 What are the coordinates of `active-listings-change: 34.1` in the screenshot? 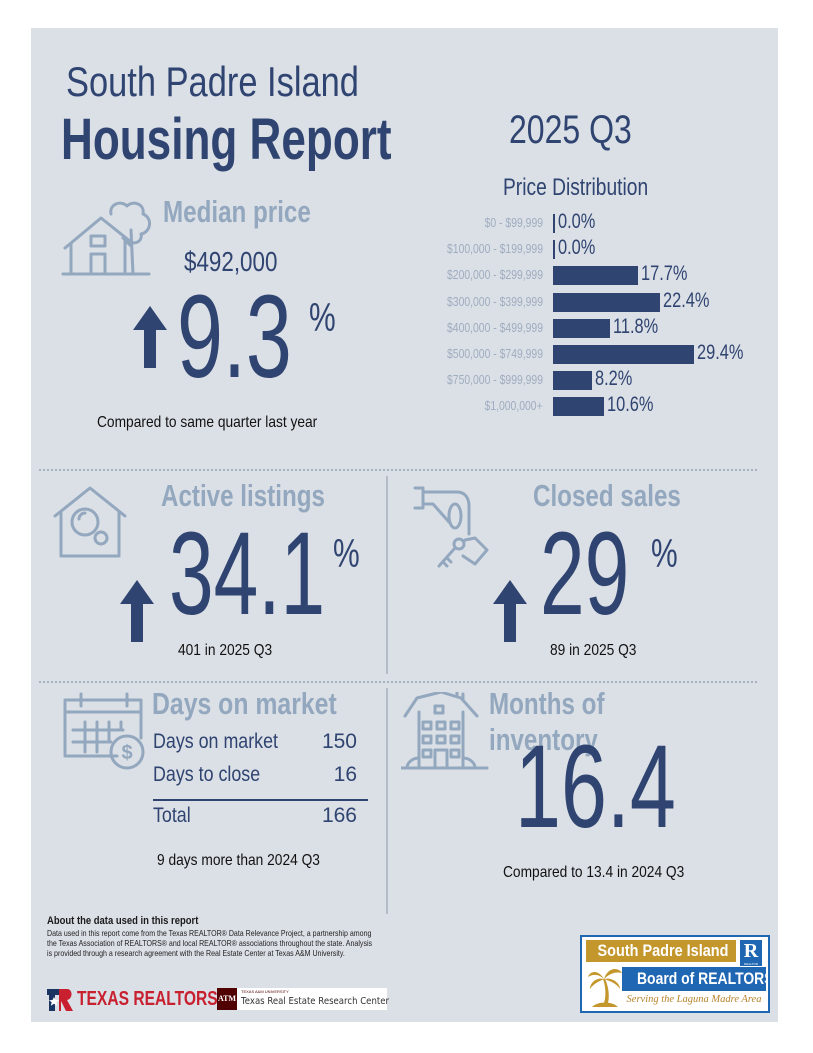 It's located at (284, 574).